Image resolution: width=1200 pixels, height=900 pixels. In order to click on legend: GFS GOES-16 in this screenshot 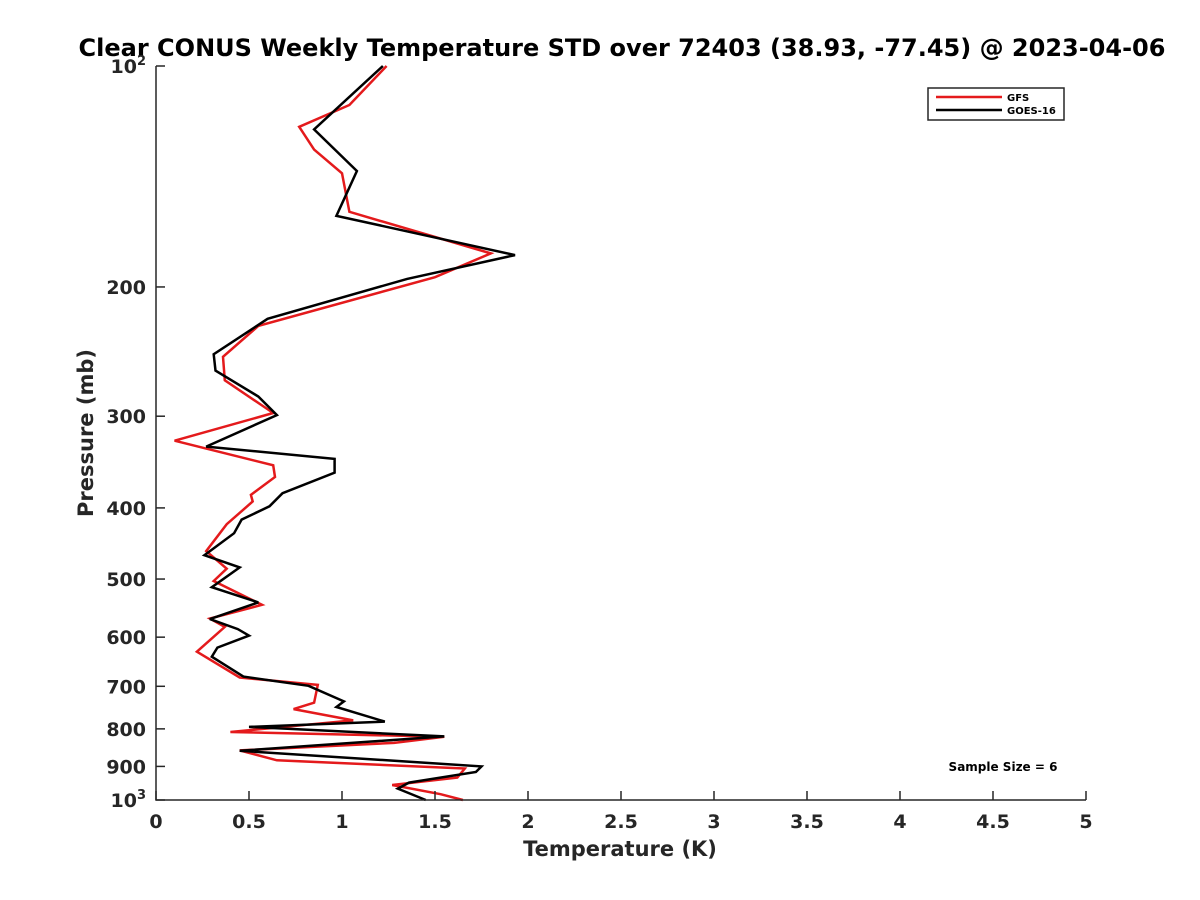, I will do `click(996, 104)`.